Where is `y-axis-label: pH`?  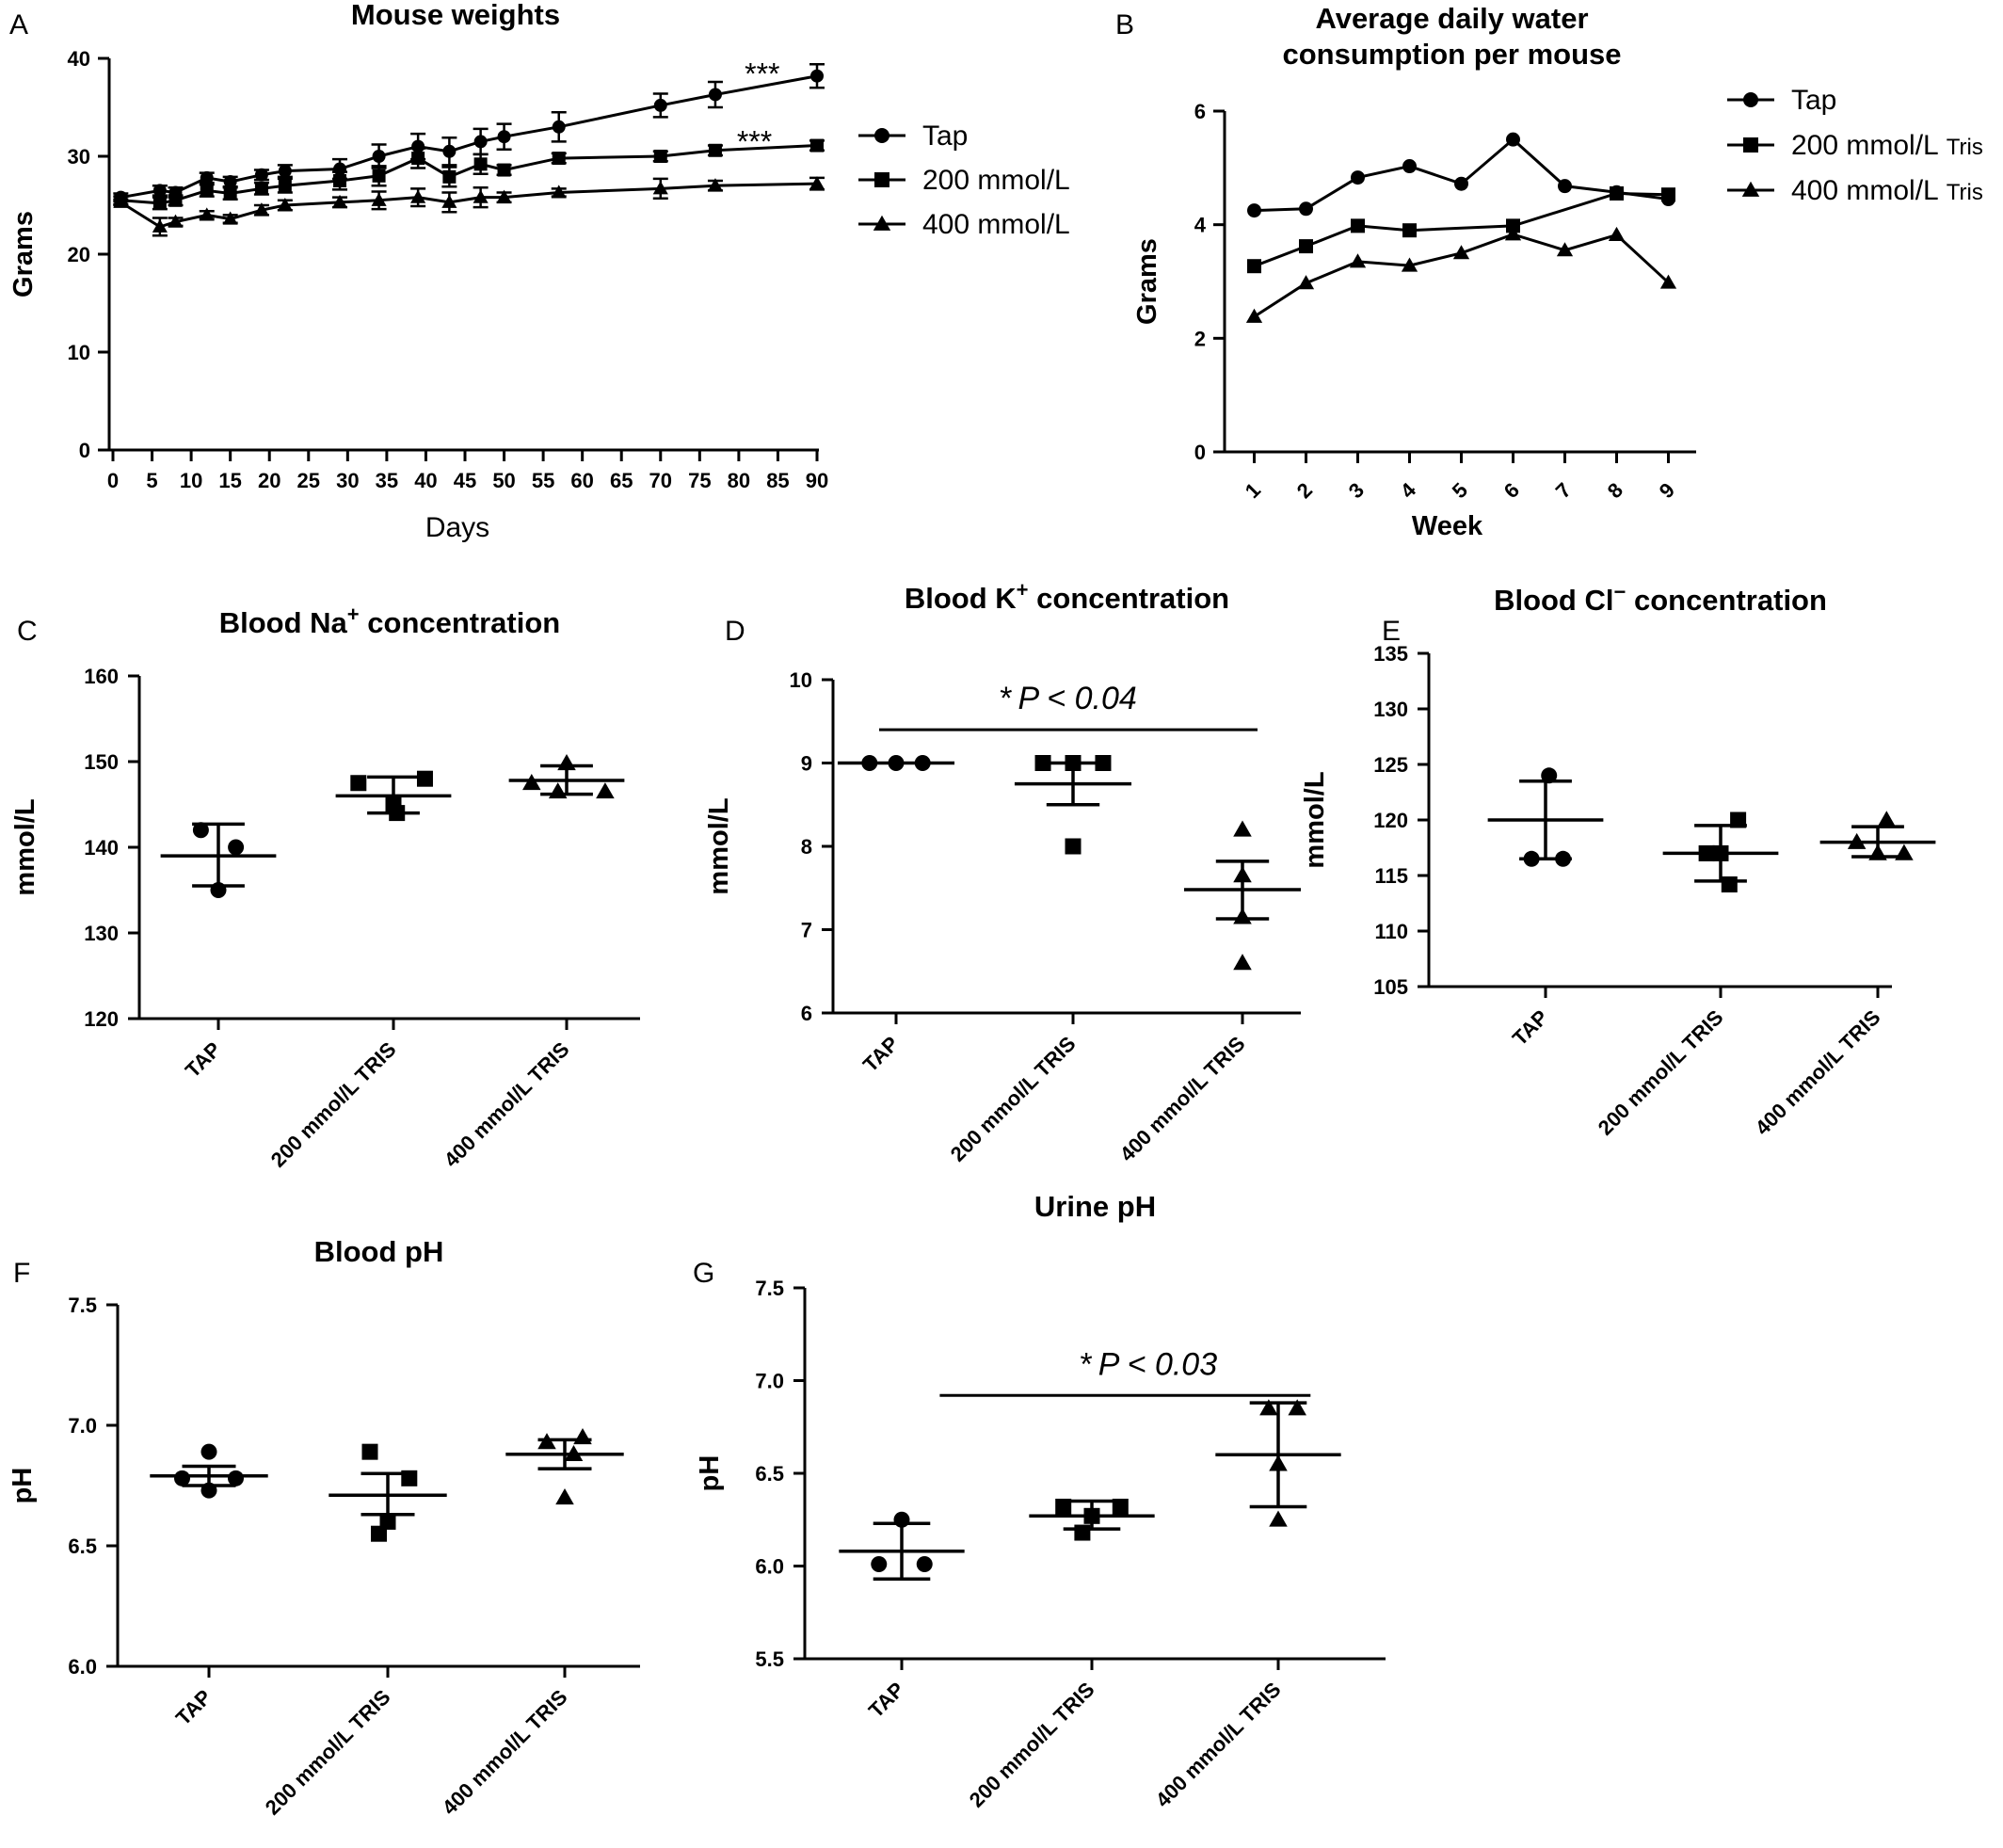 y-axis-label: pH is located at coordinates (23, 1486).